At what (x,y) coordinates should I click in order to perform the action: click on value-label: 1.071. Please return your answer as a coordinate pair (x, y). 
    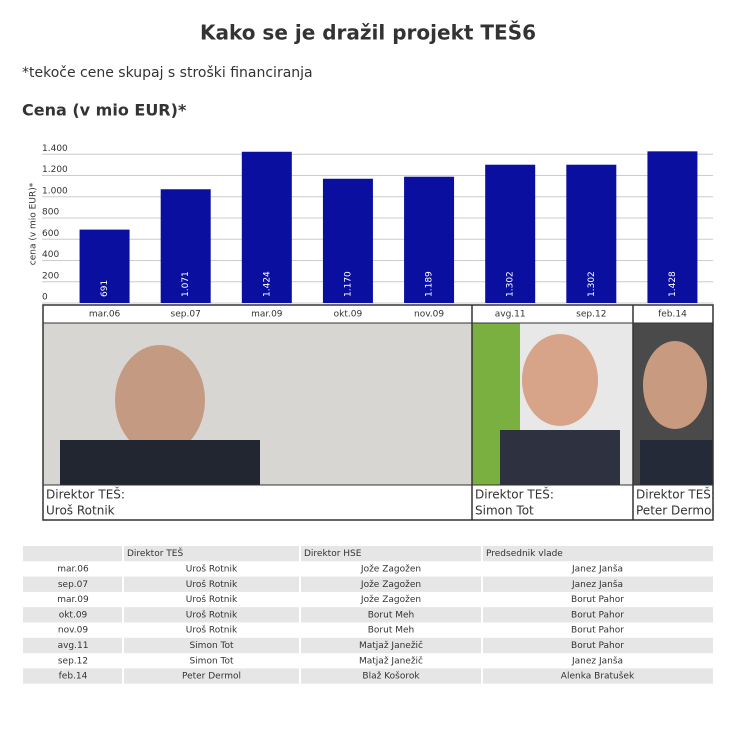
    Looking at the image, I should click on (186, 284).